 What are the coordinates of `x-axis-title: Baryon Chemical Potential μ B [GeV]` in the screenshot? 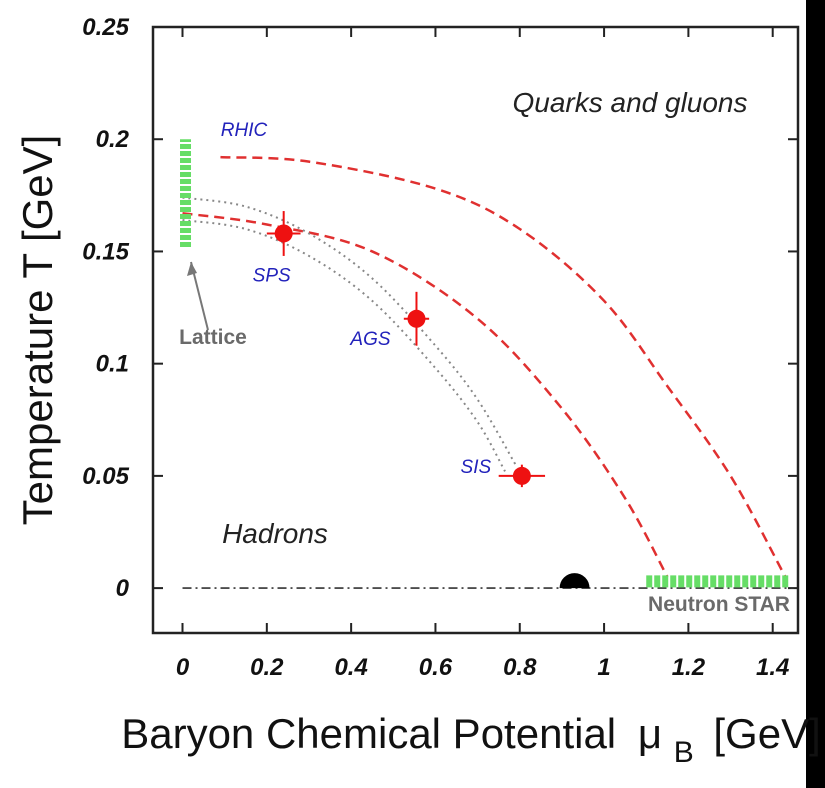 It's located at (471, 740).